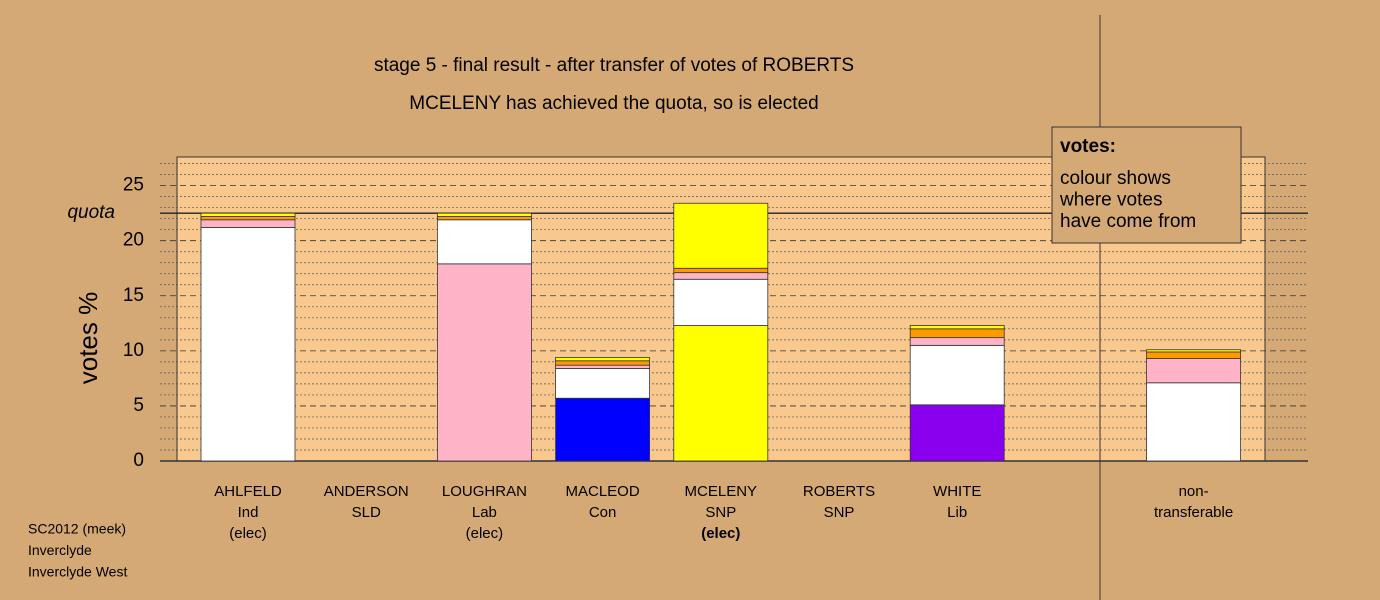 The width and height of the screenshot is (1380, 600). I want to click on category-label: LOUGHRAN, so click(484, 491).